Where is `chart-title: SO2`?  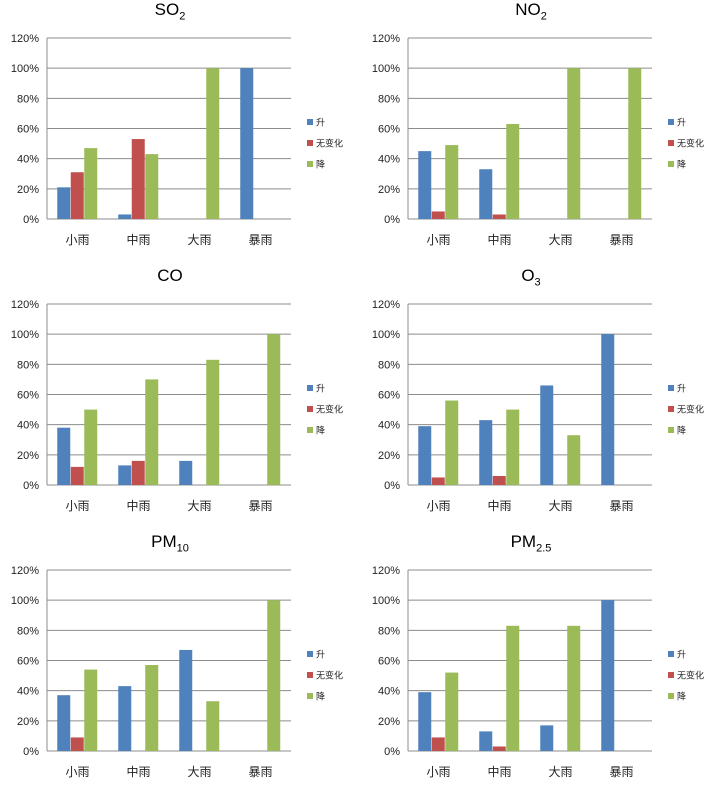
chart-title: SO2 is located at coordinates (170, 11).